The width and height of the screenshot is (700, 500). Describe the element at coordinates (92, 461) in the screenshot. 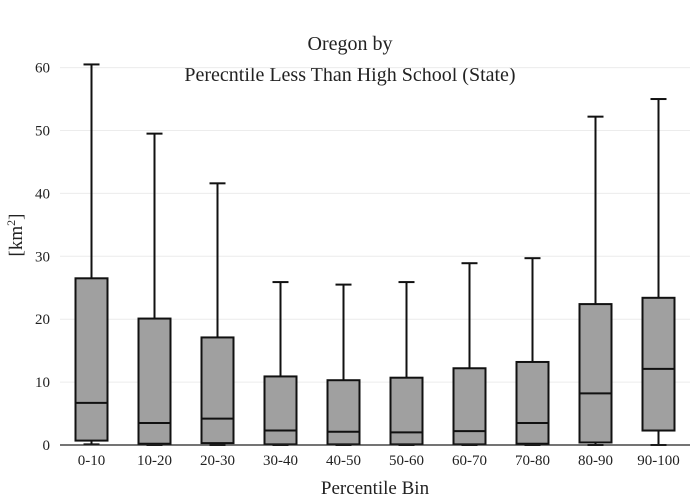

I see `x-tick-label: 0-10` at that location.